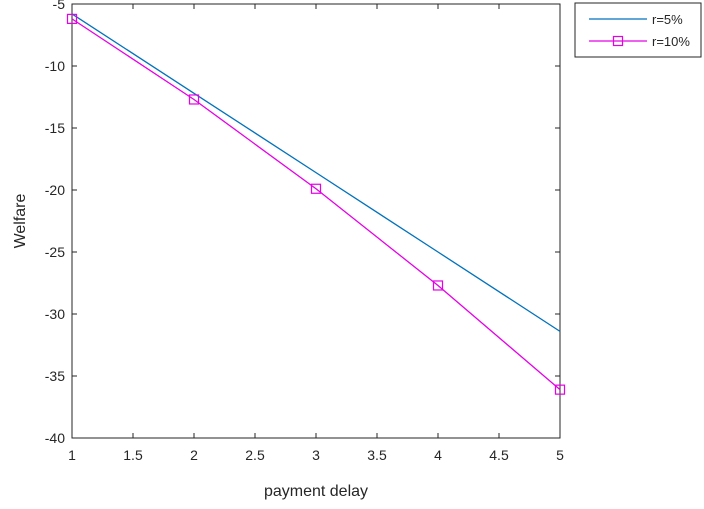 The height and width of the screenshot is (509, 704). Describe the element at coordinates (133, 455) in the screenshot. I see `x-tick-label: 1.5` at that location.